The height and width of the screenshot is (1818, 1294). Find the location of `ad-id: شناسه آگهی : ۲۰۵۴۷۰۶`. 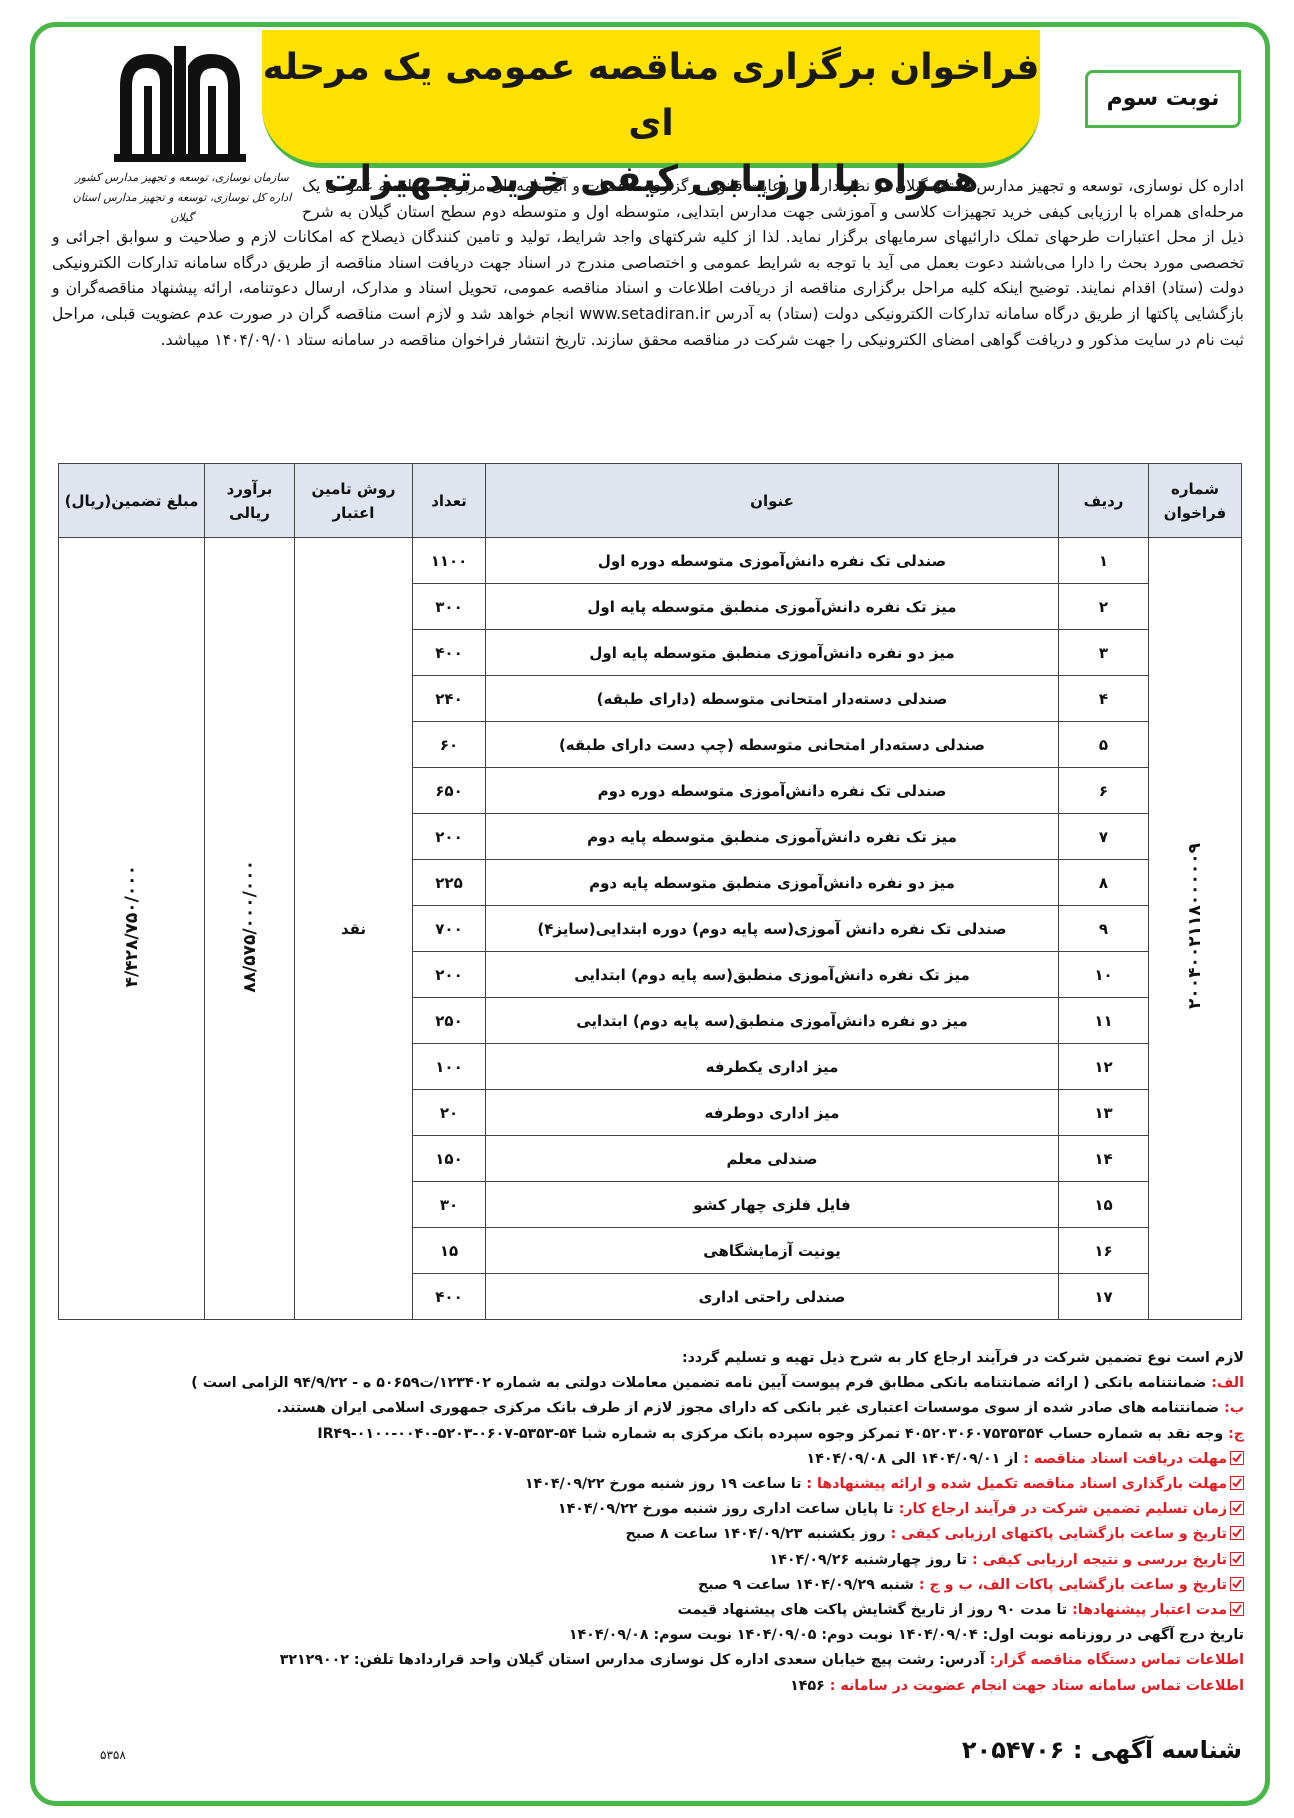

ad-id: شناسه آگهی : ۲۰۵۴۷۰۶ is located at coordinates (1102, 1750).